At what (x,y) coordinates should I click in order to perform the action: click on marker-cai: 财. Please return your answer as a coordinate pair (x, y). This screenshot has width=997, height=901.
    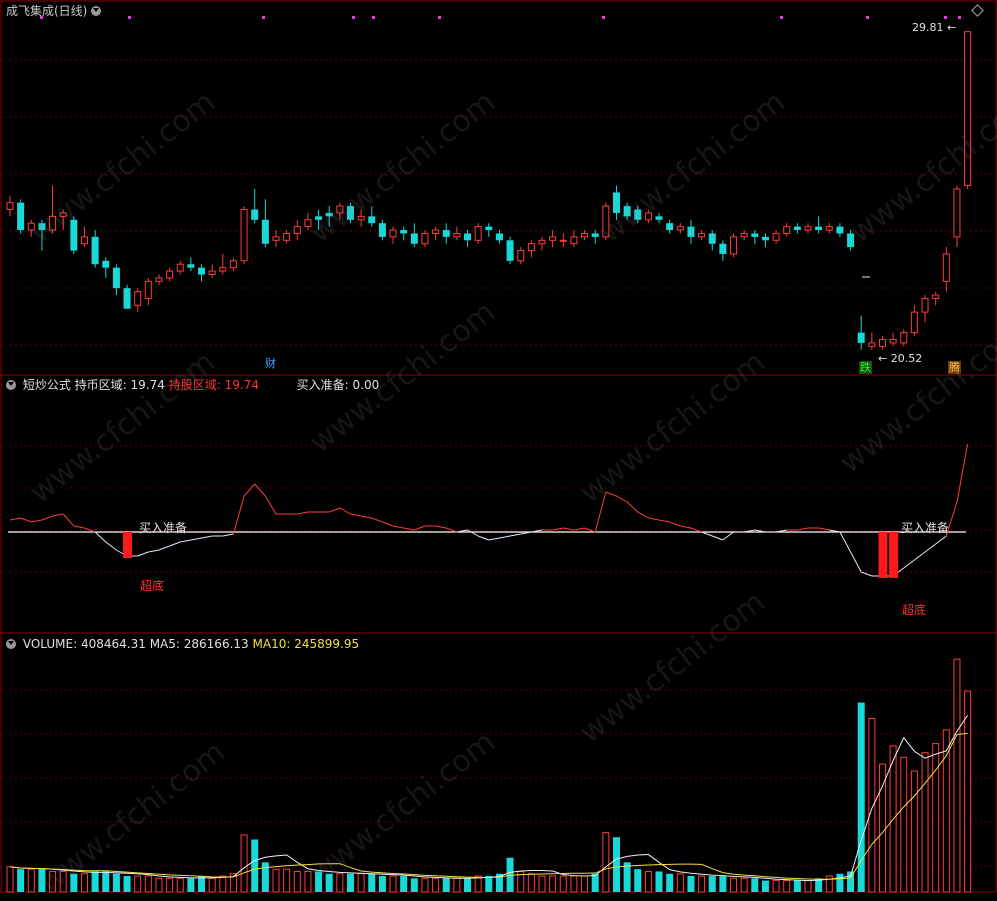
    Looking at the image, I should click on (270, 363).